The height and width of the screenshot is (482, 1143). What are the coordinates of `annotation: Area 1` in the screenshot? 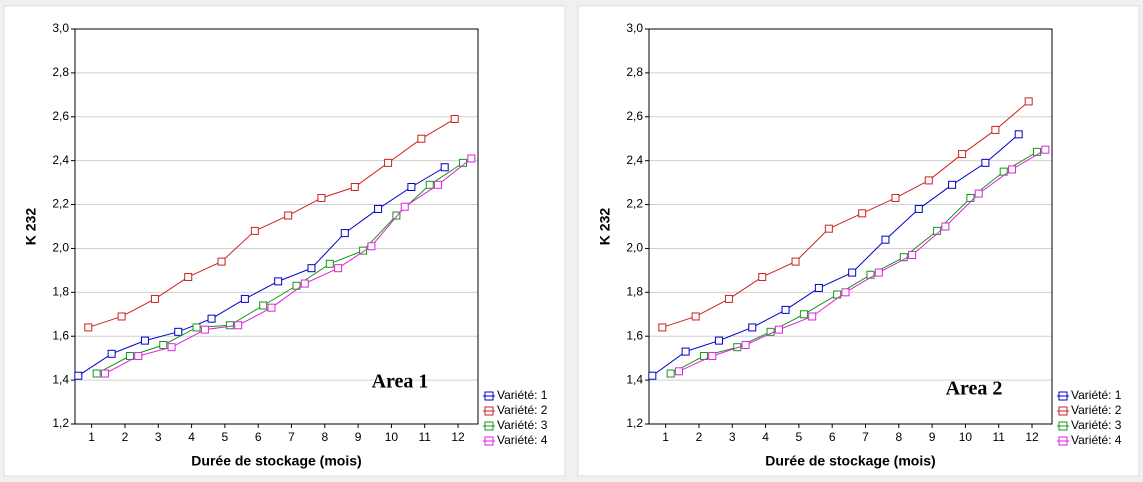 It's located at (400, 382).